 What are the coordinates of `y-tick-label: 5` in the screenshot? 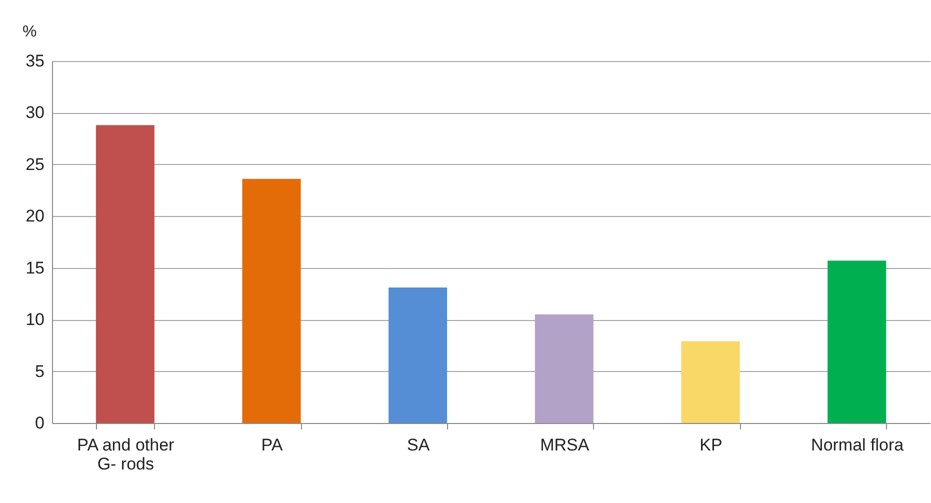 It's located at (39, 371).